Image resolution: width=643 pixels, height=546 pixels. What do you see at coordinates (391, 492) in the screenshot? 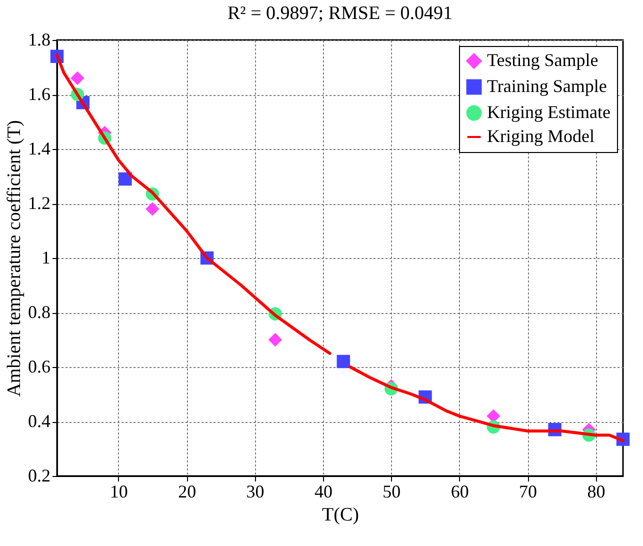
I see `x-tick-label: 50` at bounding box center [391, 492].